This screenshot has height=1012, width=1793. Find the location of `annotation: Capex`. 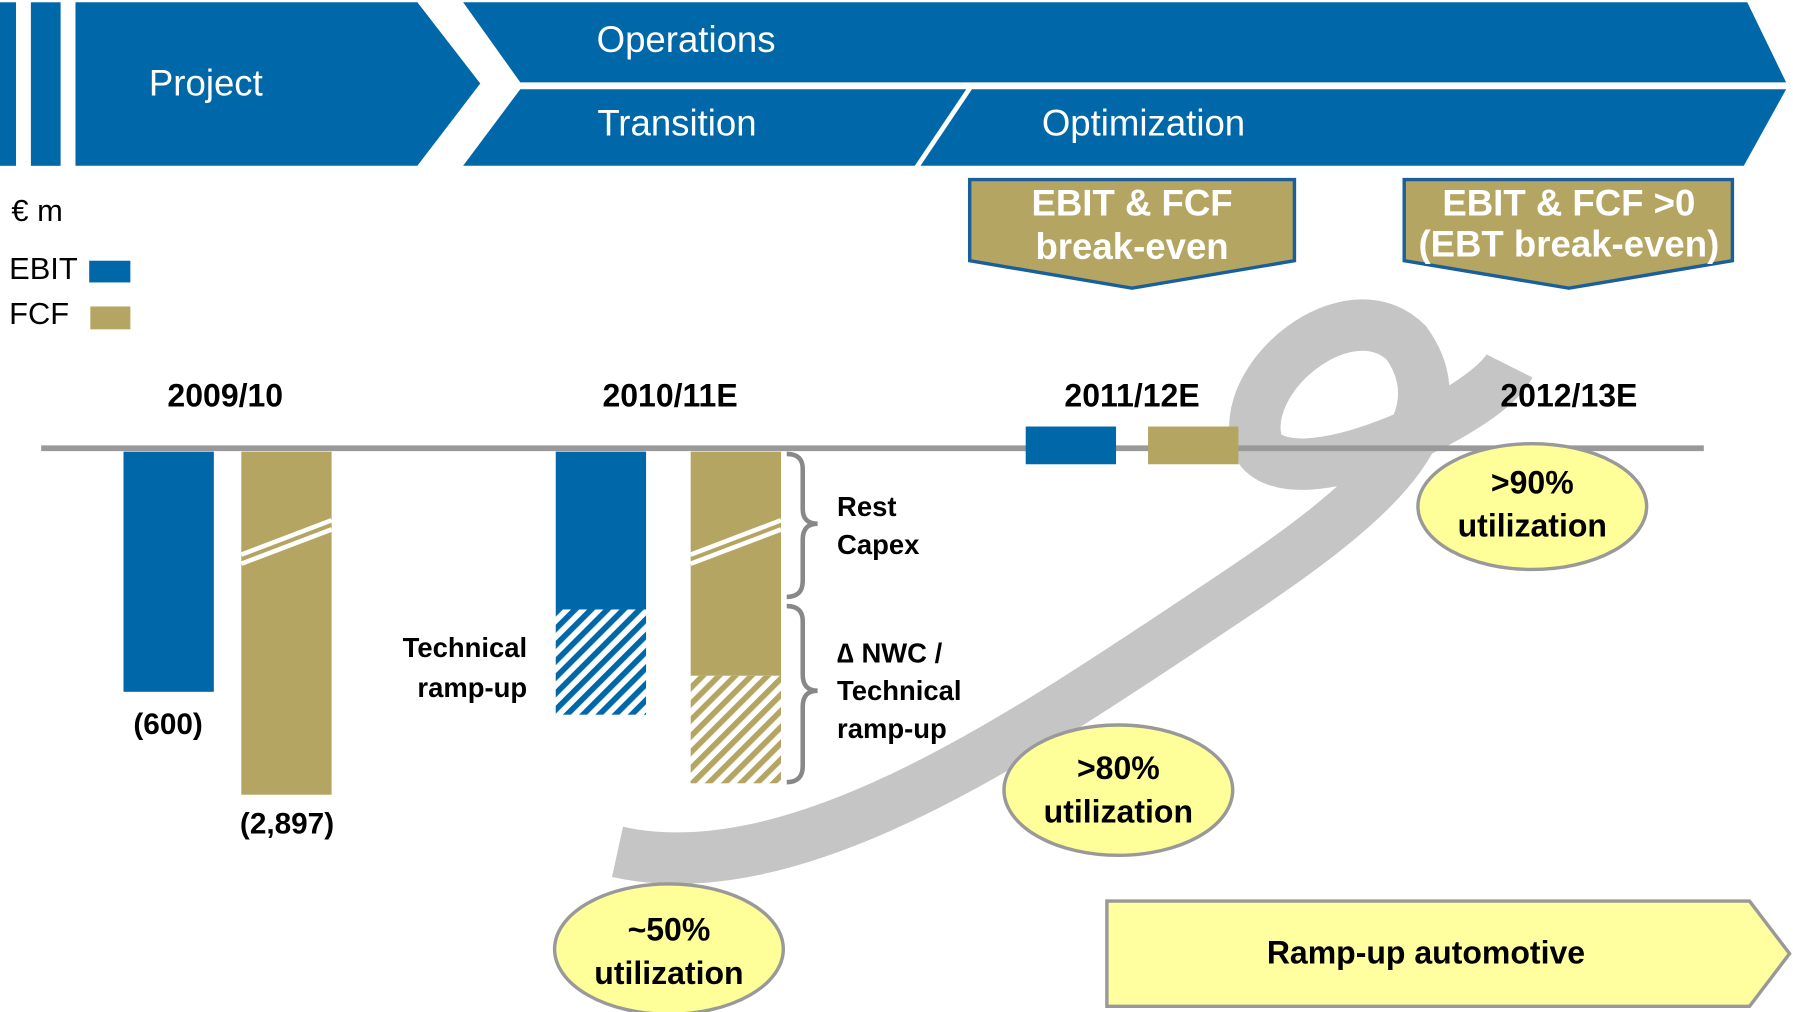

annotation: Capex is located at coordinates (878, 544).